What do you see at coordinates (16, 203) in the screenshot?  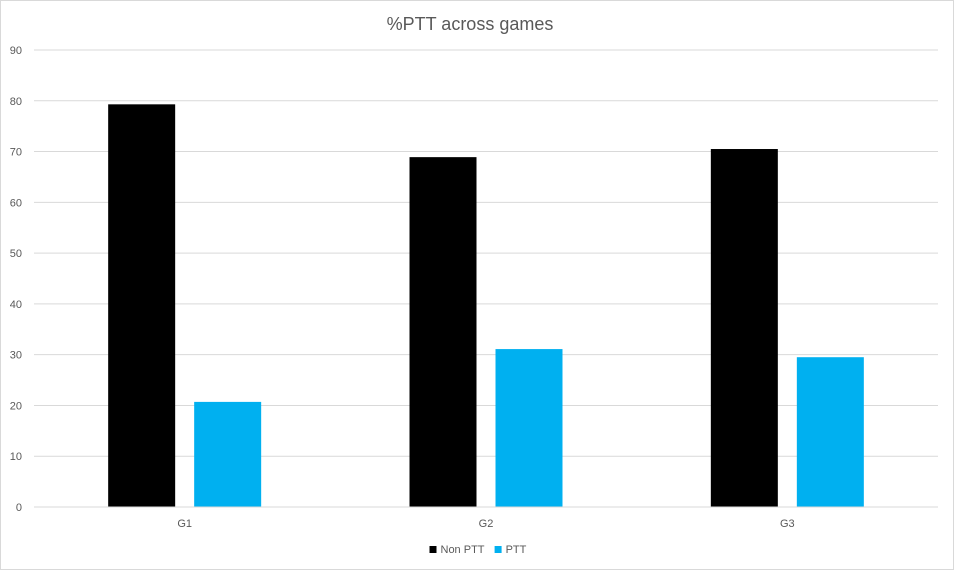 I see `y-tick-label: 60` at bounding box center [16, 203].